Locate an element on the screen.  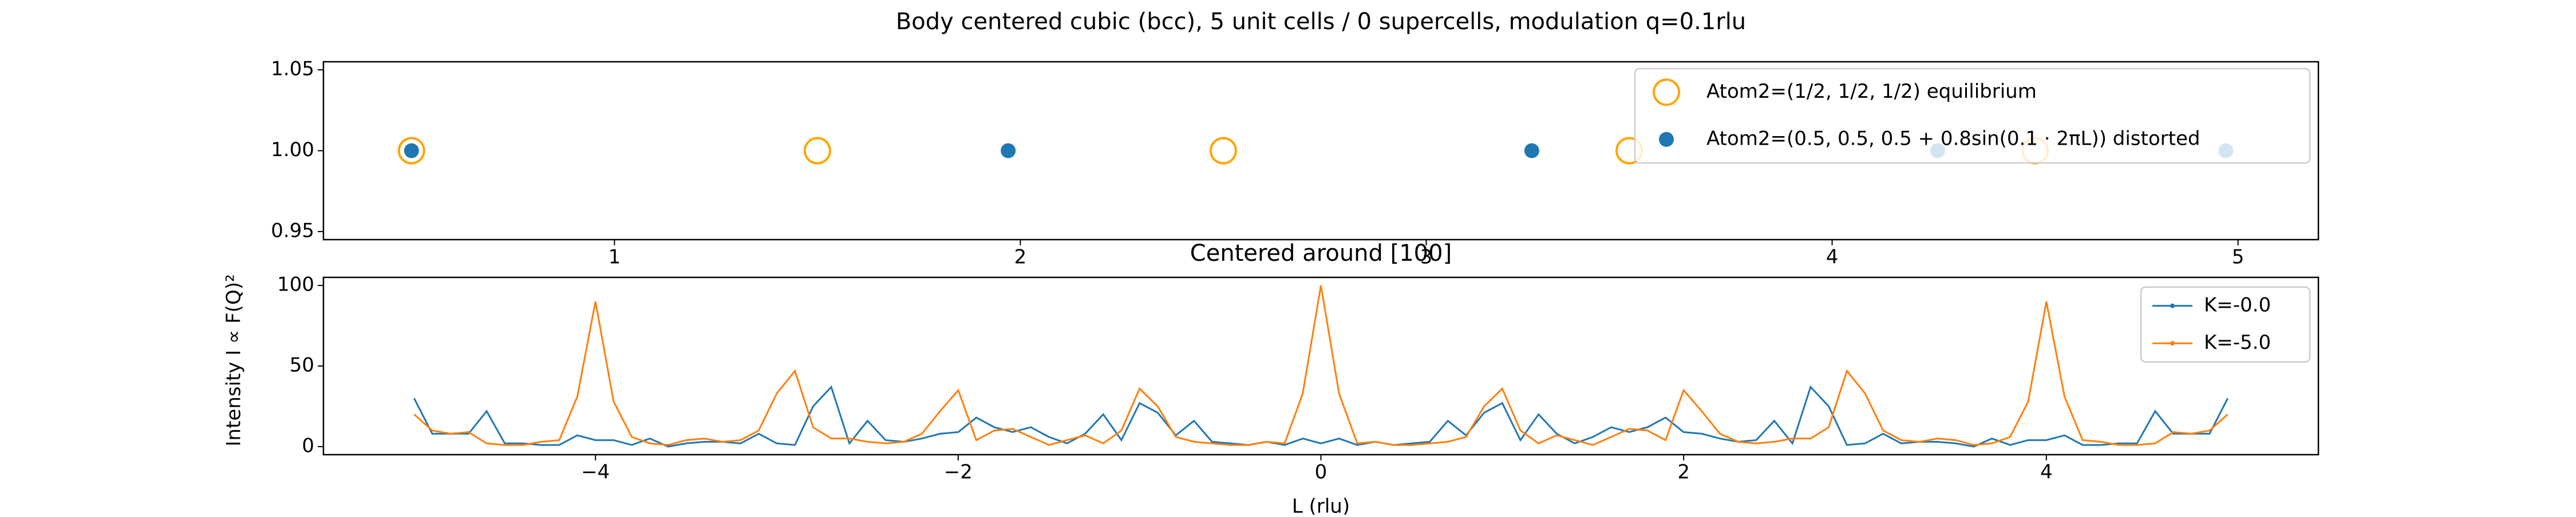
x-tick-label: −4 is located at coordinates (595, 472).